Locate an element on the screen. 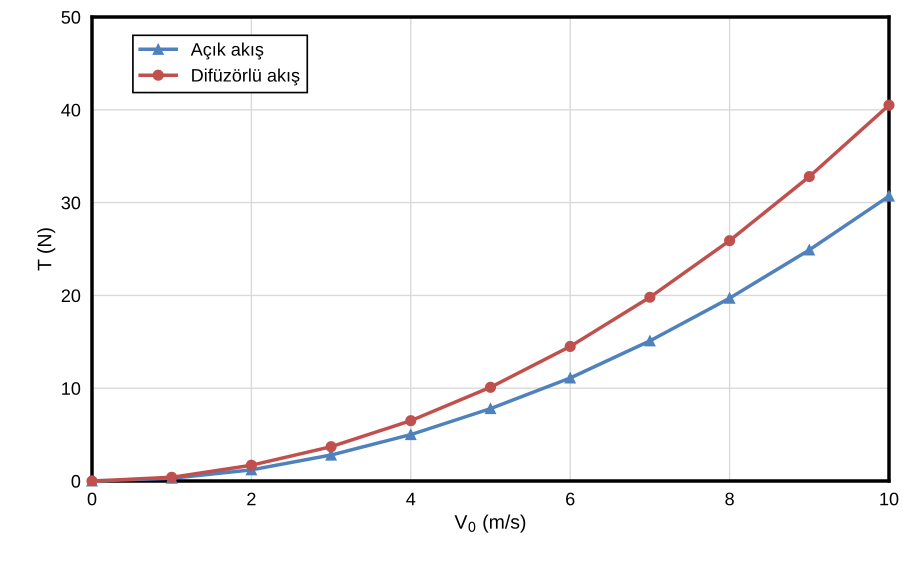 The height and width of the screenshot is (566, 903). x-tick-label: 8 is located at coordinates (729, 499).